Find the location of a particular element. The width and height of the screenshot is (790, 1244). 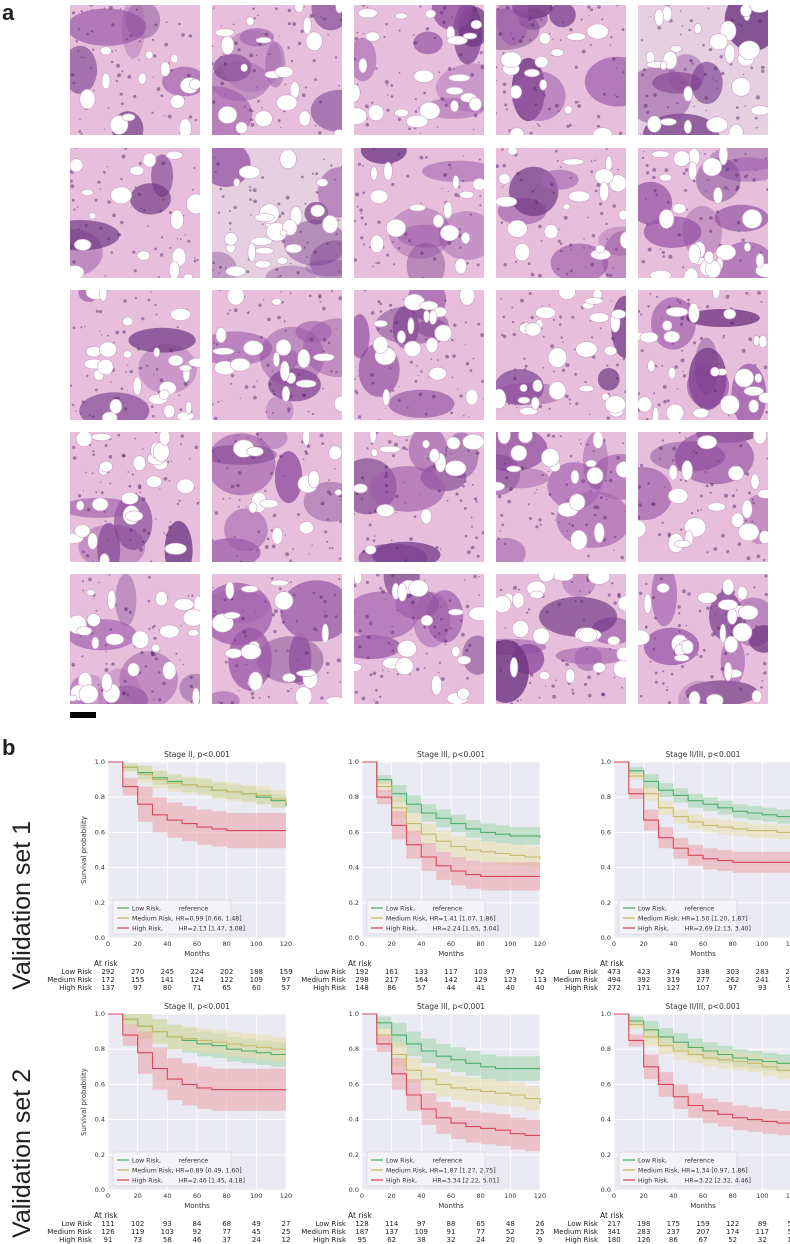

at-risk-count: 24 is located at coordinates (481, 1240).